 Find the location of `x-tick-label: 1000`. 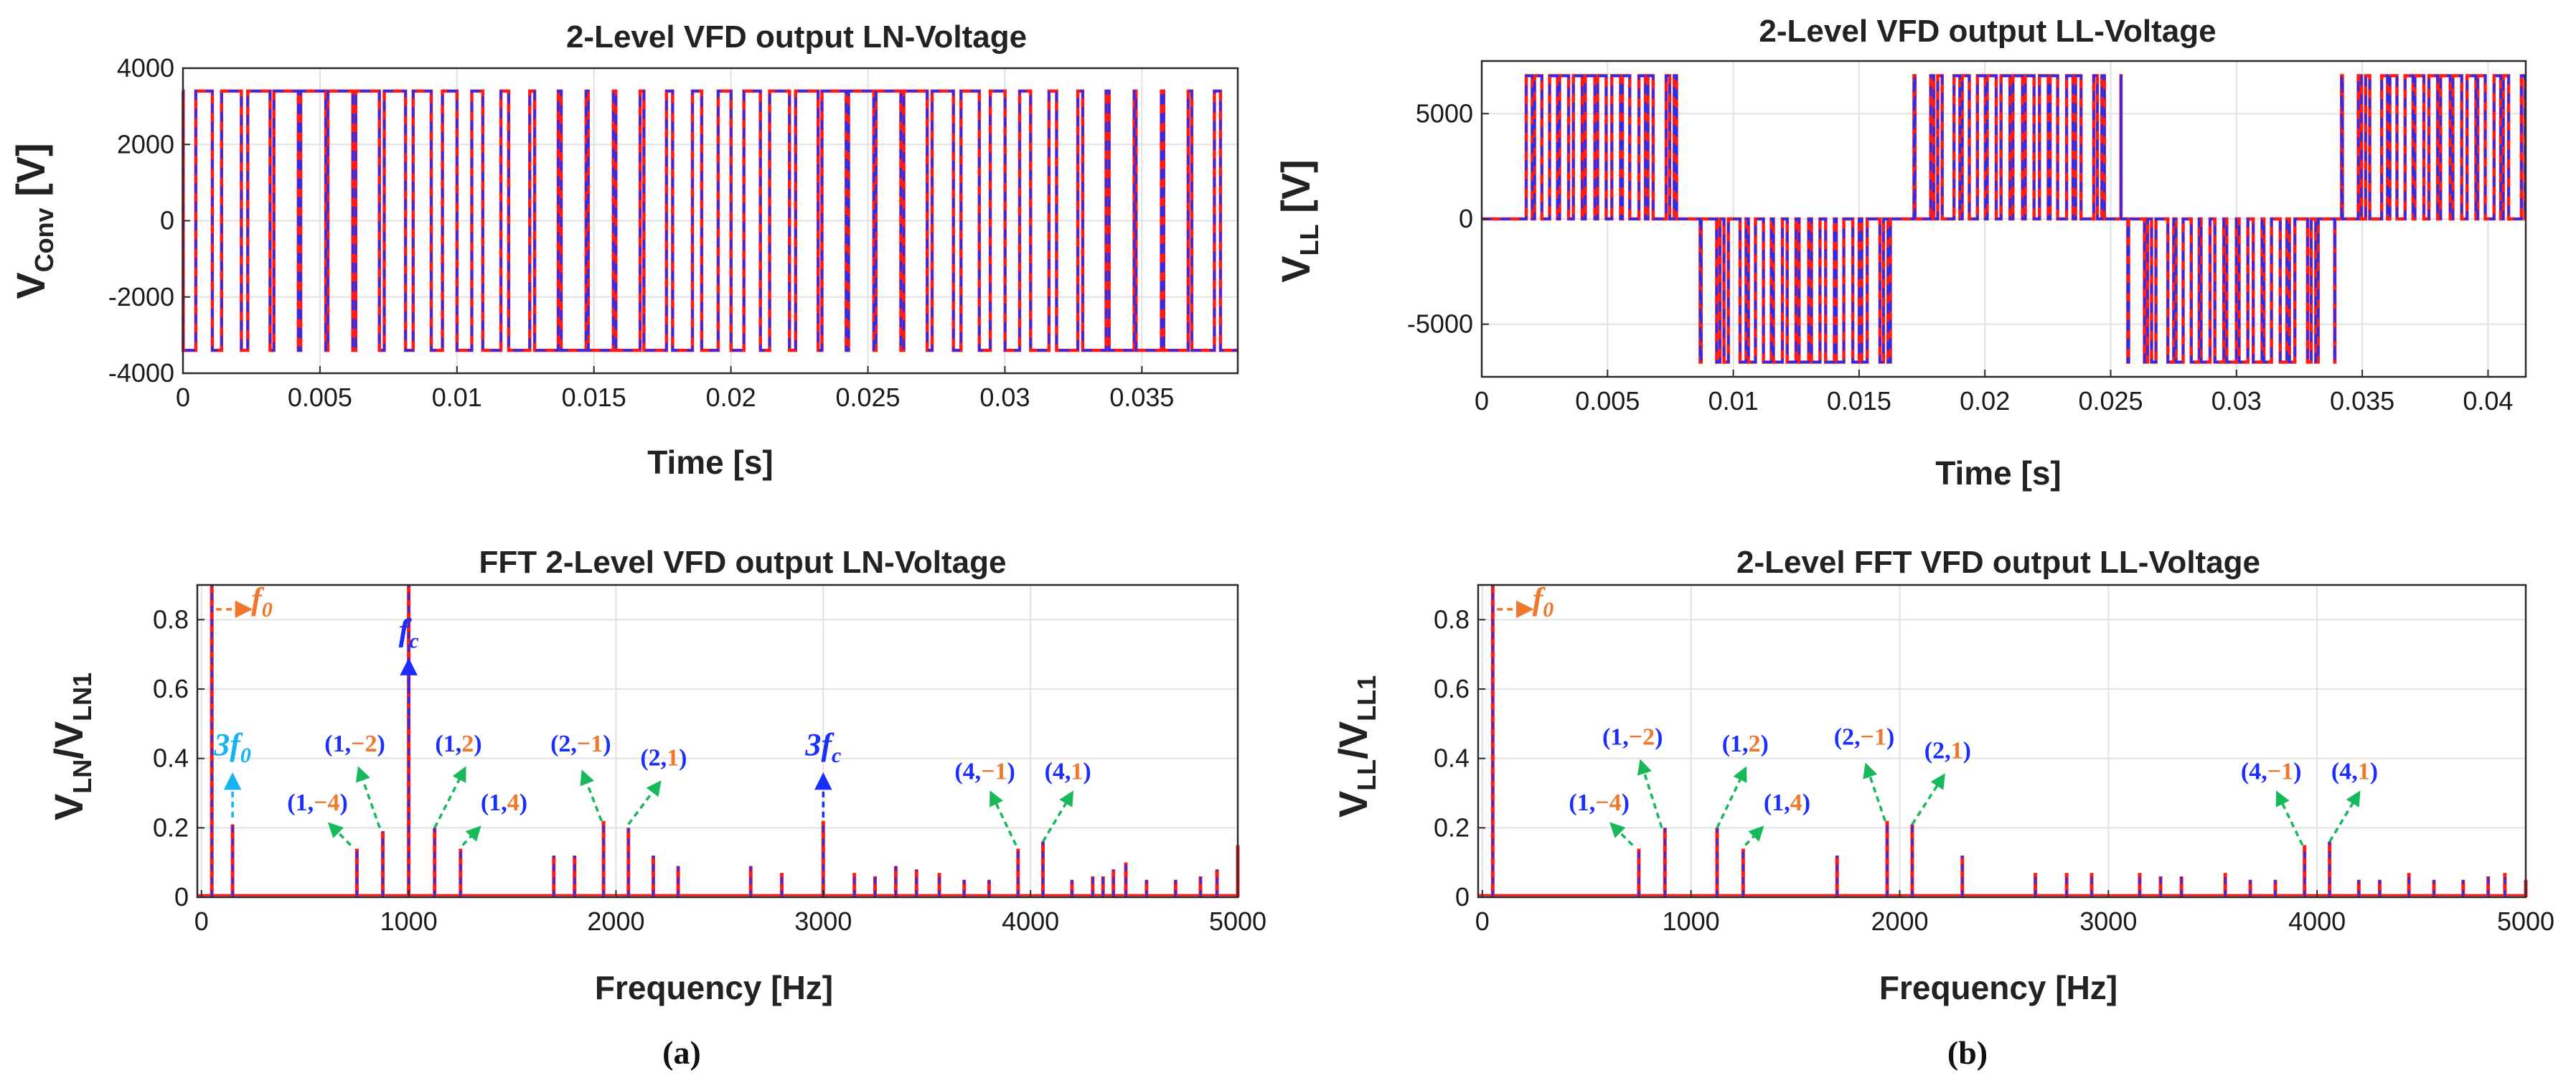

x-tick-label: 1000 is located at coordinates (409, 922).